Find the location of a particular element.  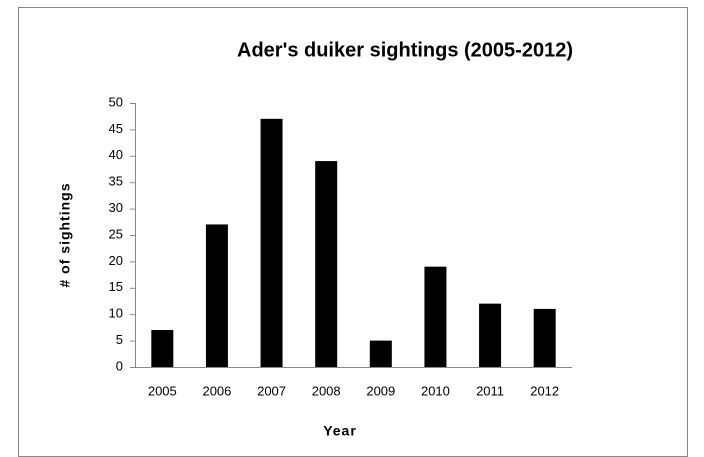

x-tick-label: 2012 is located at coordinates (544, 390).